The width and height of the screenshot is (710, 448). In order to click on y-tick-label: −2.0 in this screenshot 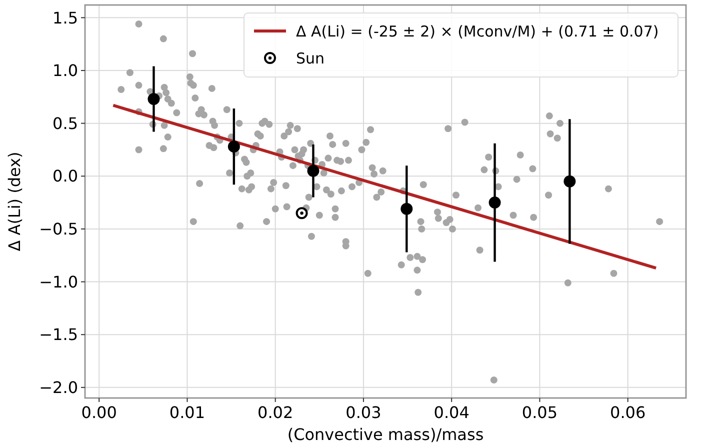, I will do `click(58, 388)`.